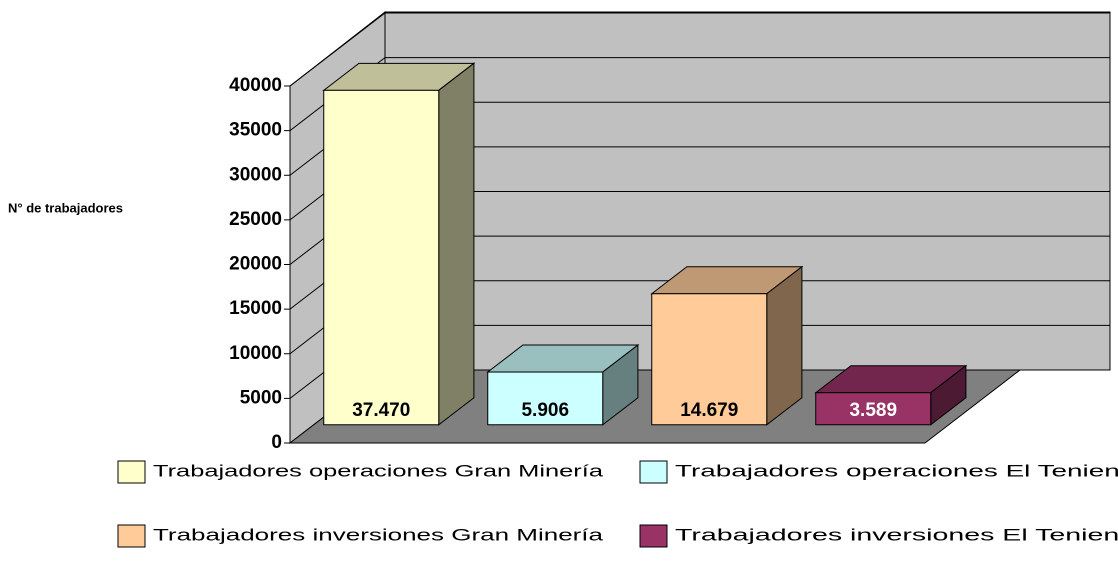  What do you see at coordinates (255, 219) in the screenshot?
I see `y-tick-label: 25000` at bounding box center [255, 219].